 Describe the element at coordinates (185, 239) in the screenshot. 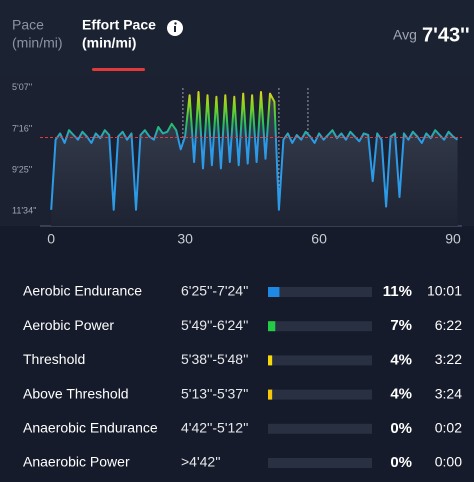

I see `x-tick-label: 30` at that location.